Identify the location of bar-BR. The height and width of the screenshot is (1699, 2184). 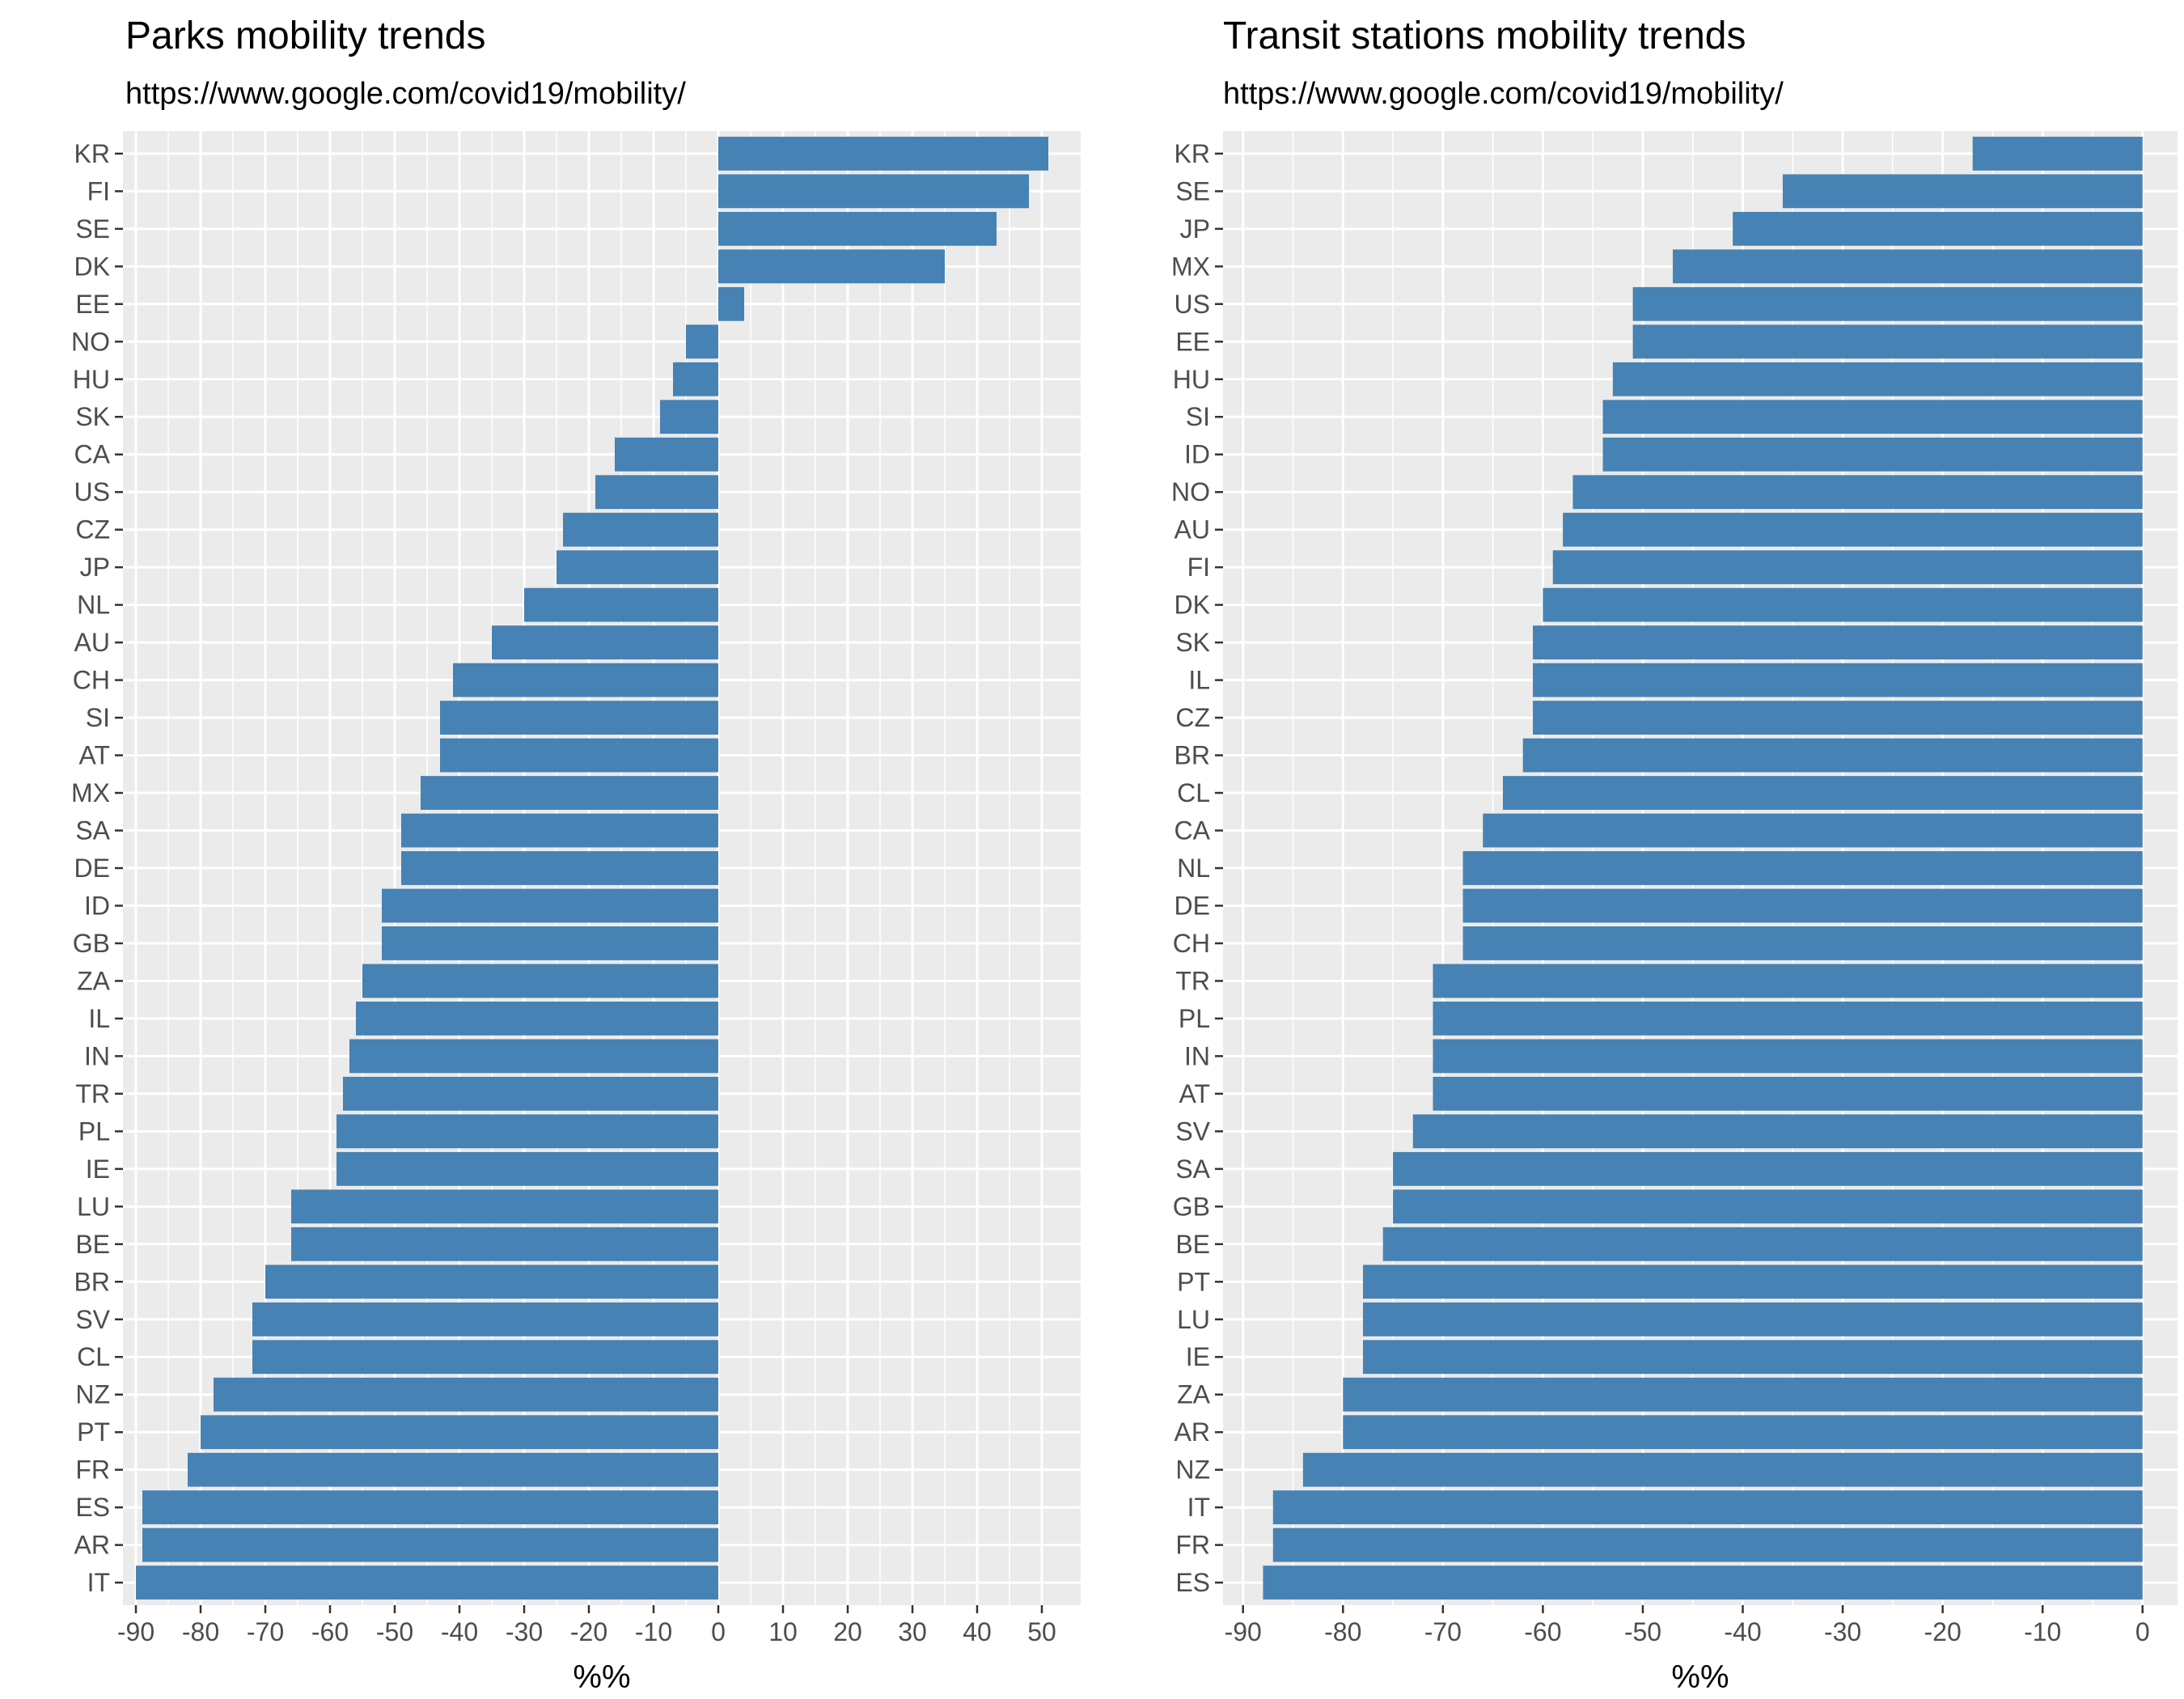
(491, 1282).